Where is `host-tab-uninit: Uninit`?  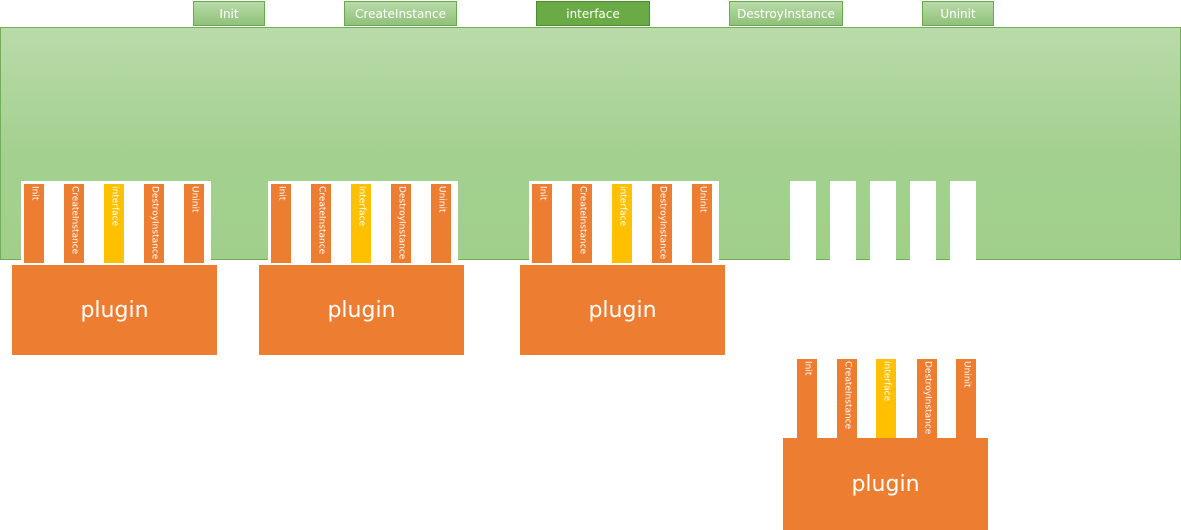
host-tab-uninit: Uninit is located at coordinates (958, 13).